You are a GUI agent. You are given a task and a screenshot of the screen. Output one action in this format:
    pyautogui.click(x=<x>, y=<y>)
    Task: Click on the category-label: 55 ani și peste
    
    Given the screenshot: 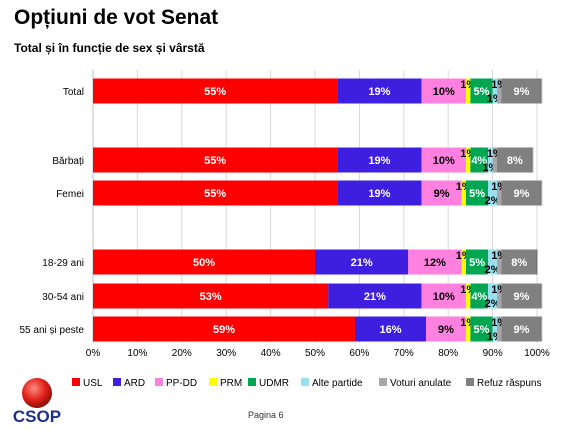 What is the action you would take?
    pyautogui.click(x=52, y=330)
    